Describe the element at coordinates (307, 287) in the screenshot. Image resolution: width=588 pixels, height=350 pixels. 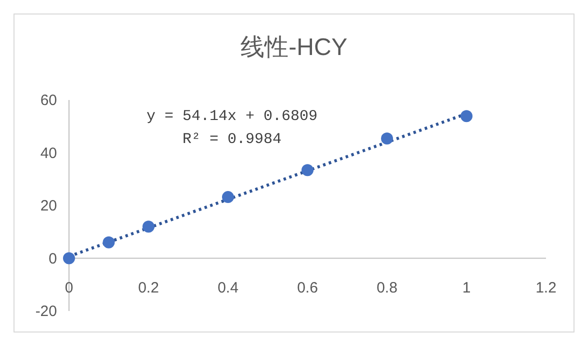
I see `x-tick-label: 0.6` at that location.